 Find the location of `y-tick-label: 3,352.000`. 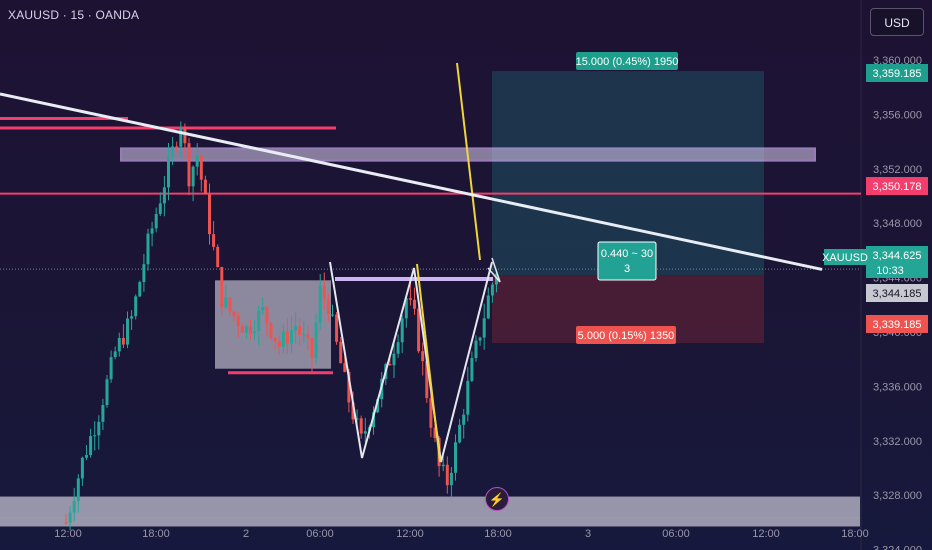

y-tick-label: 3,352.000 is located at coordinates (897, 170).